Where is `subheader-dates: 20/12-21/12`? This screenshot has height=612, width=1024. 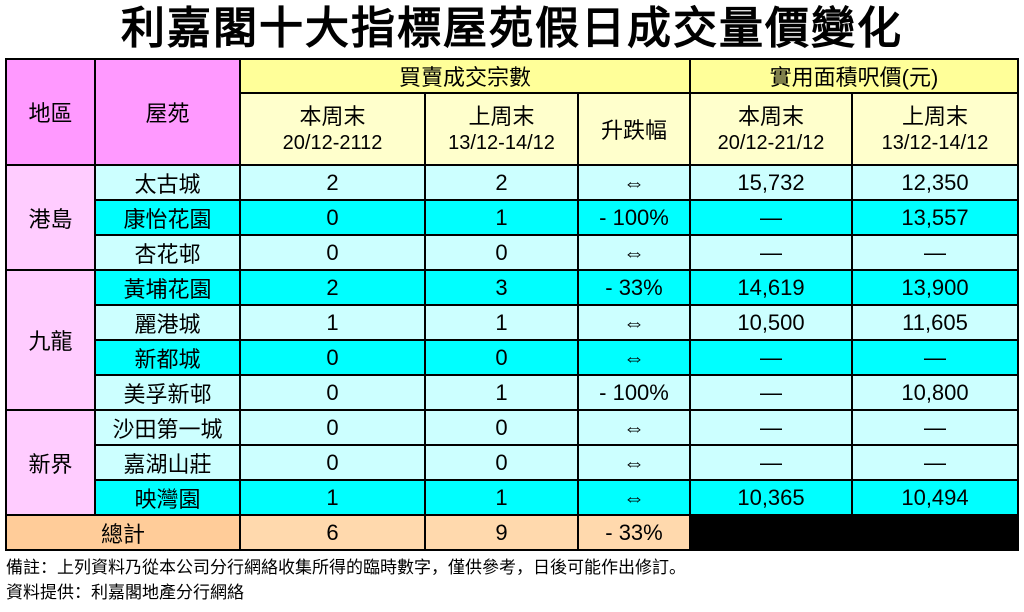 subheader-dates: 20/12-21/12 is located at coordinates (771, 142).